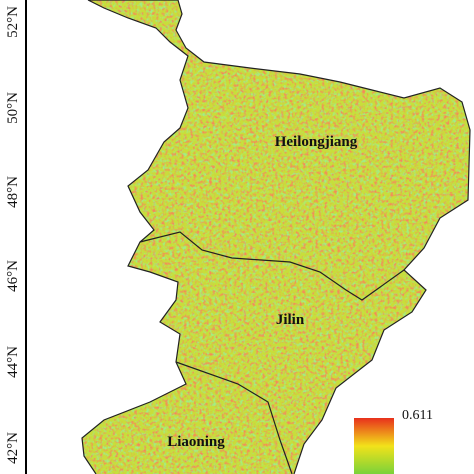 This screenshot has height=474, width=474. I want to click on latitude-label: 42°N, so click(13, 448).